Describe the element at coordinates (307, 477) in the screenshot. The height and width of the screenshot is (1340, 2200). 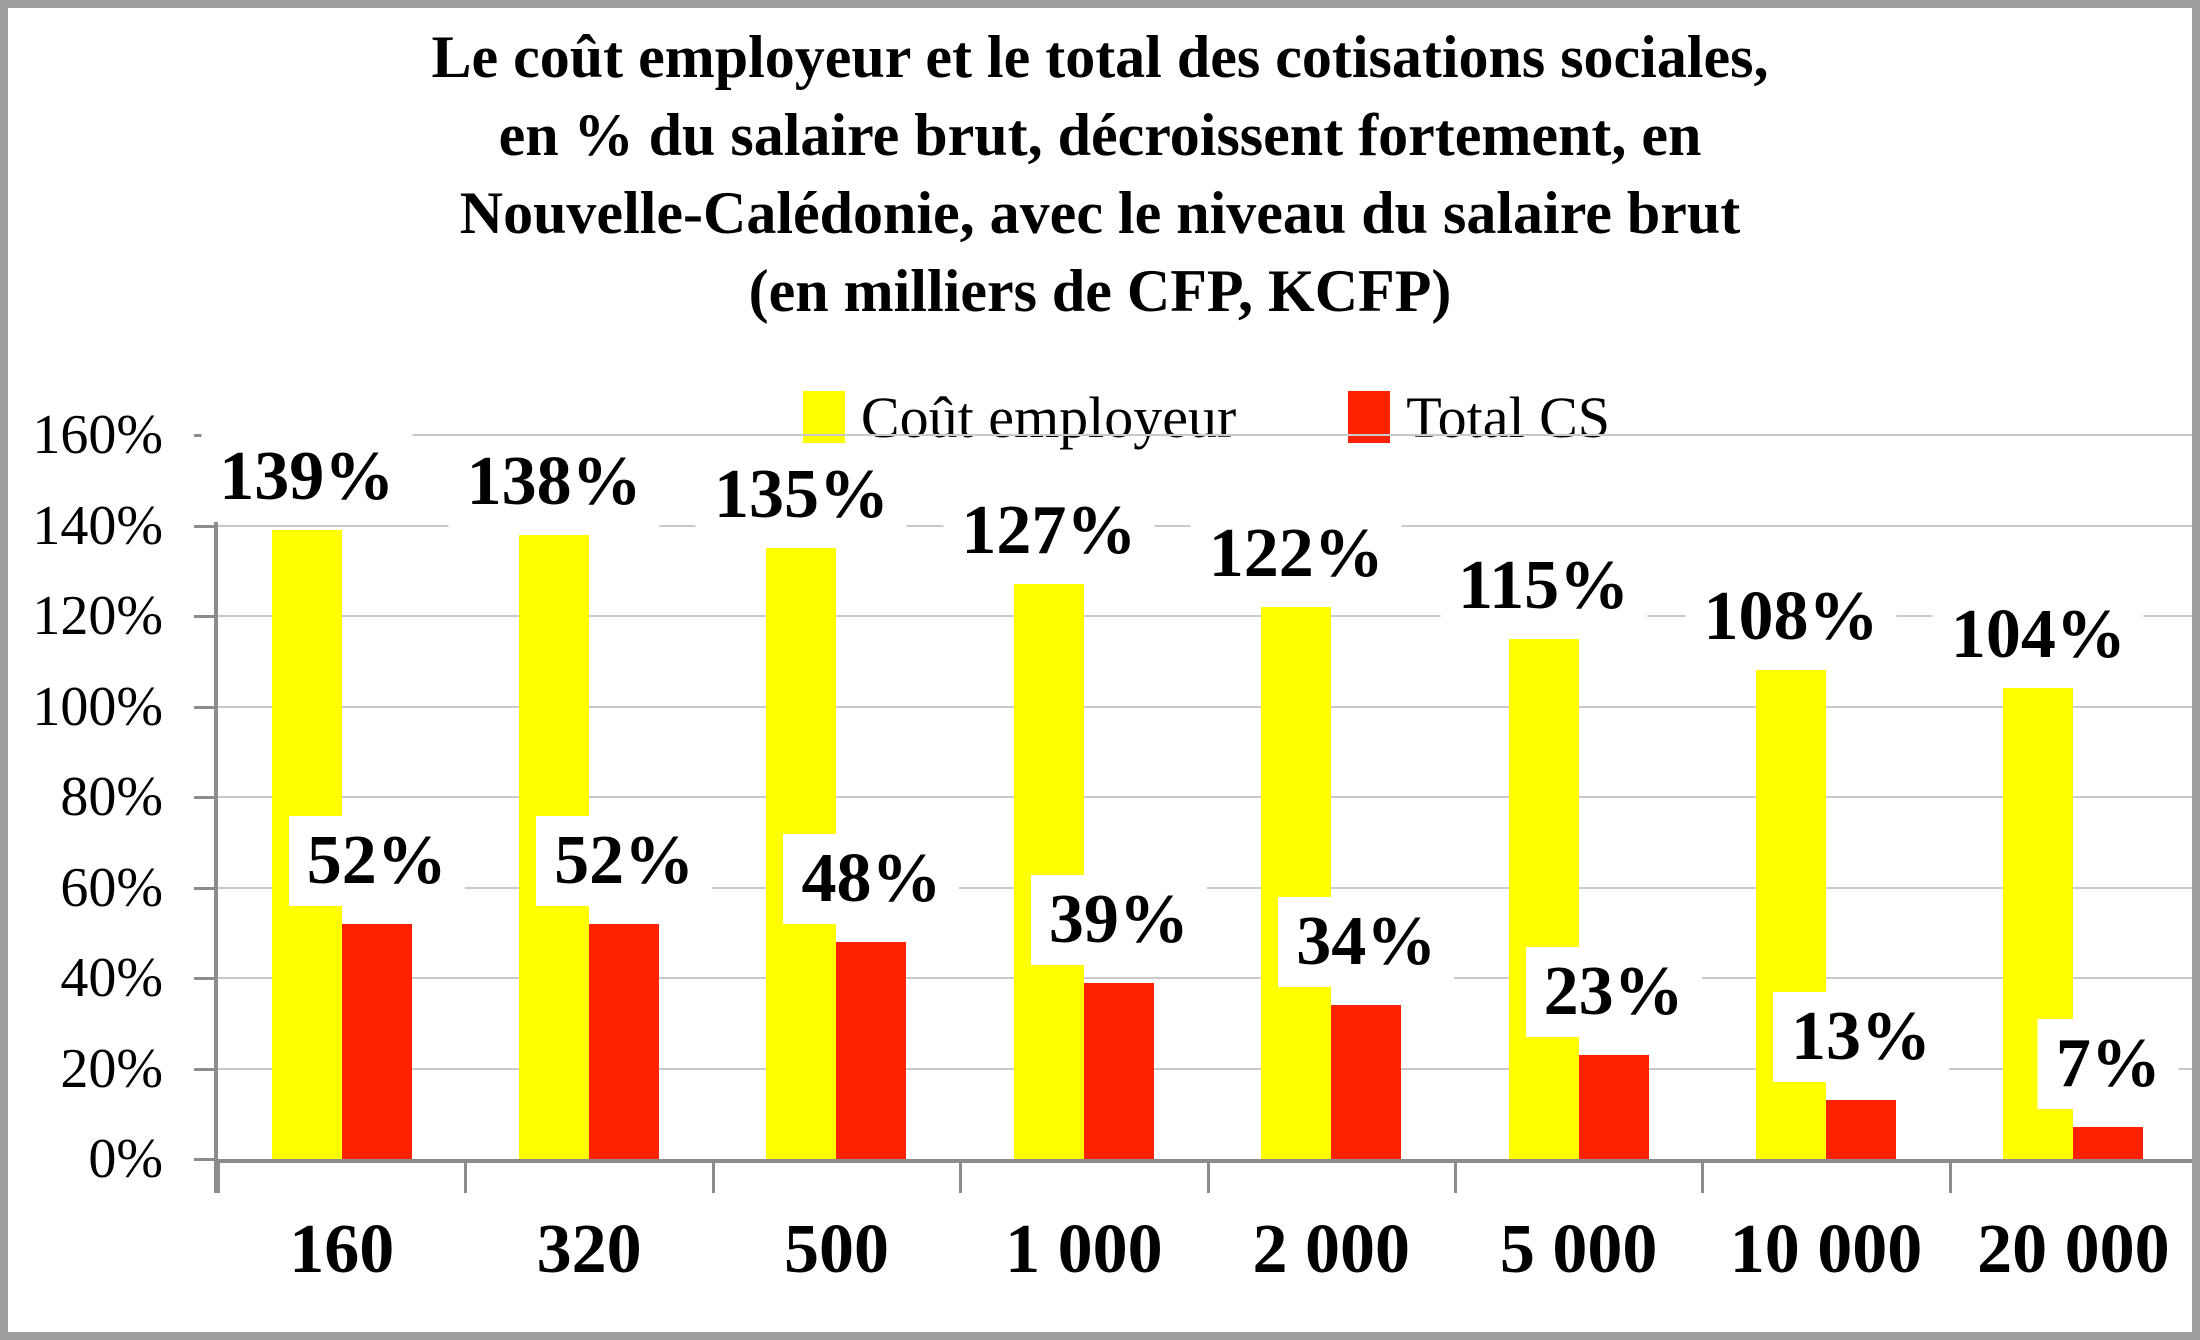
I see `bar-label-co-t-employeur-160: 139%` at that location.